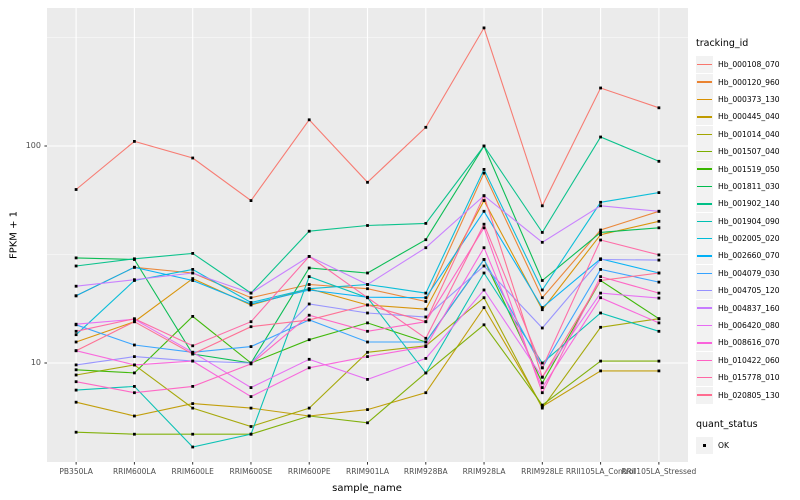  I want to click on x-tick-label-RRII105LA_Control: RRII105LA_Control, so click(600, 471).